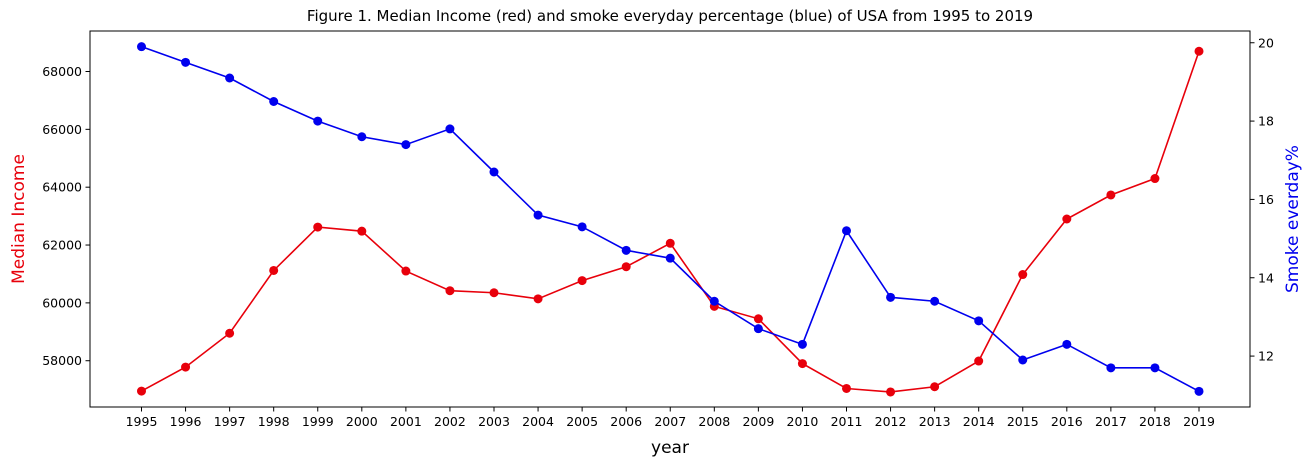  What do you see at coordinates (670, 448) in the screenshot?
I see `x-axis-title: year` at bounding box center [670, 448].